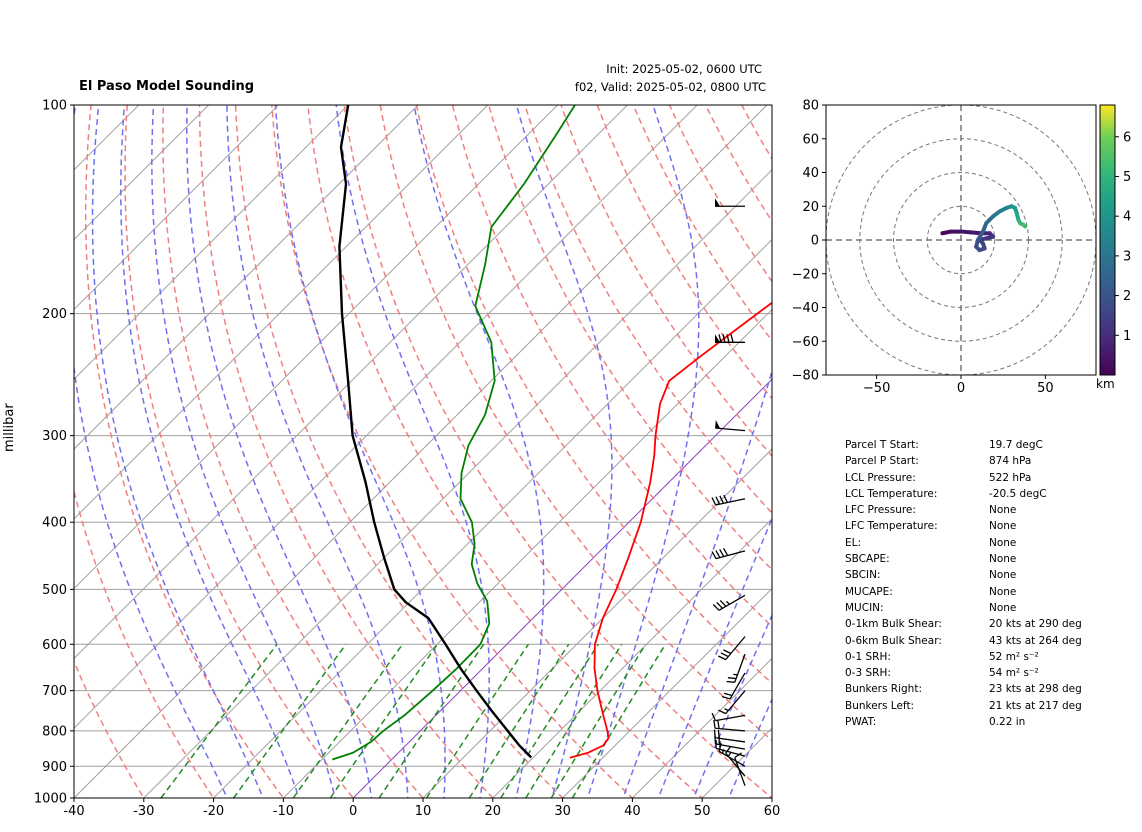 This screenshot has height=832, width=1142. What do you see at coordinates (1123, 237) in the screenshot?
I see `colorbar-ticks: 1 2 3 4 5 6` at bounding box center [1123, 237].